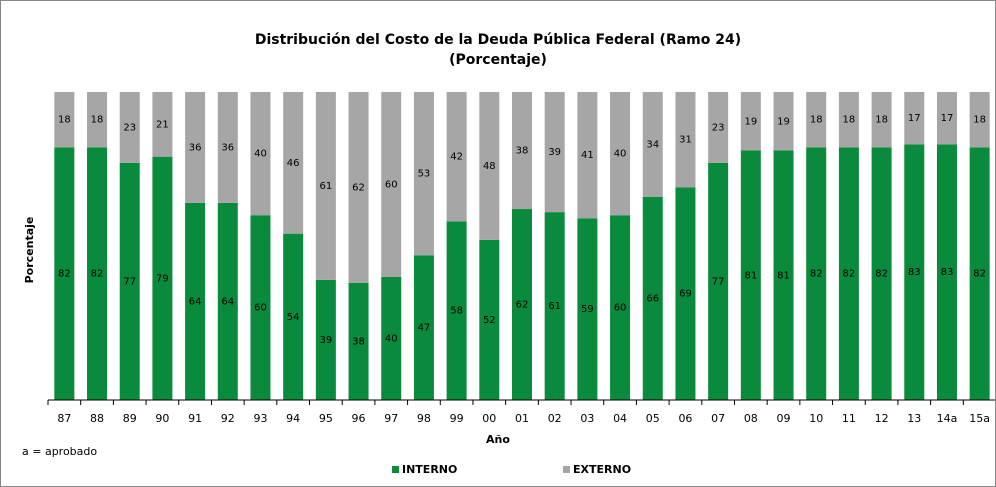 The height and width of the screenshot is (487, 996). I want to click on legend-swatch, so click(566, 469).